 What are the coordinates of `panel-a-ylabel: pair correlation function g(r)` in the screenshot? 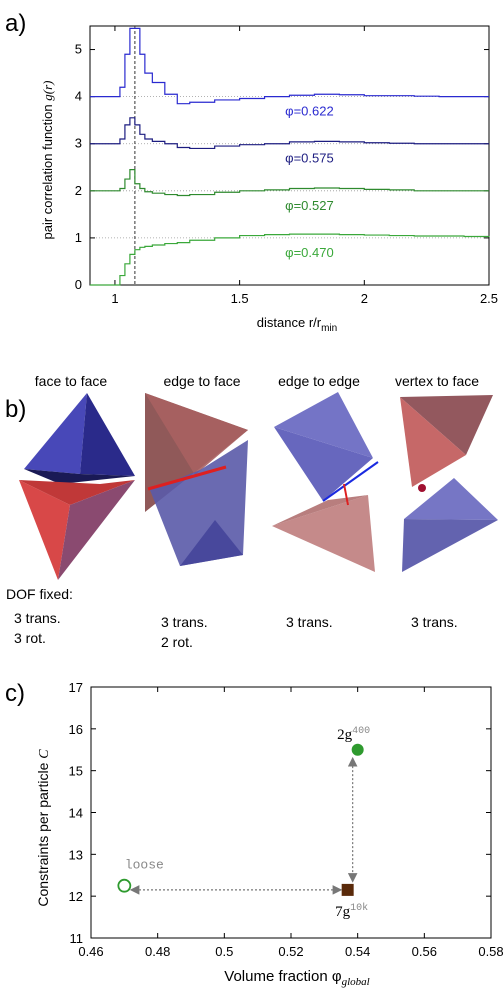 It's located at (47, 160).